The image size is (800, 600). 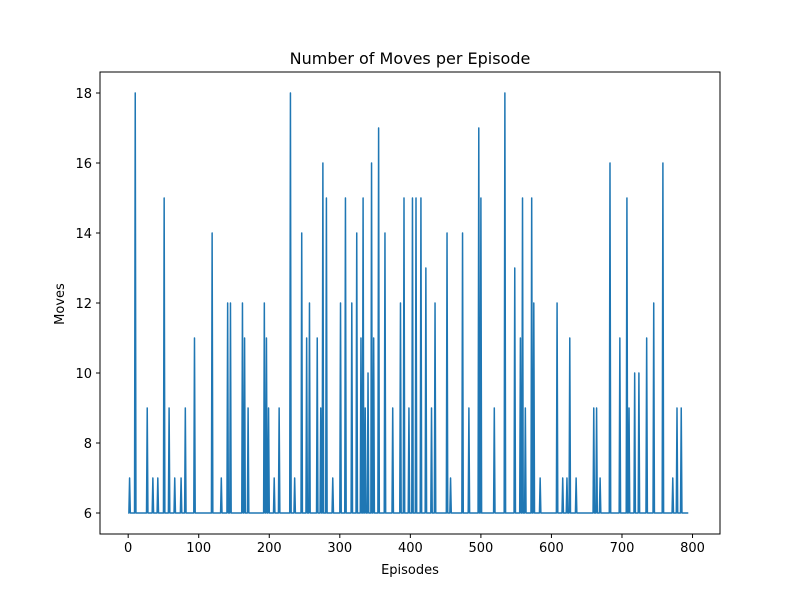 I want to click on x-tick-label: 100, so click(x=198, y=548).